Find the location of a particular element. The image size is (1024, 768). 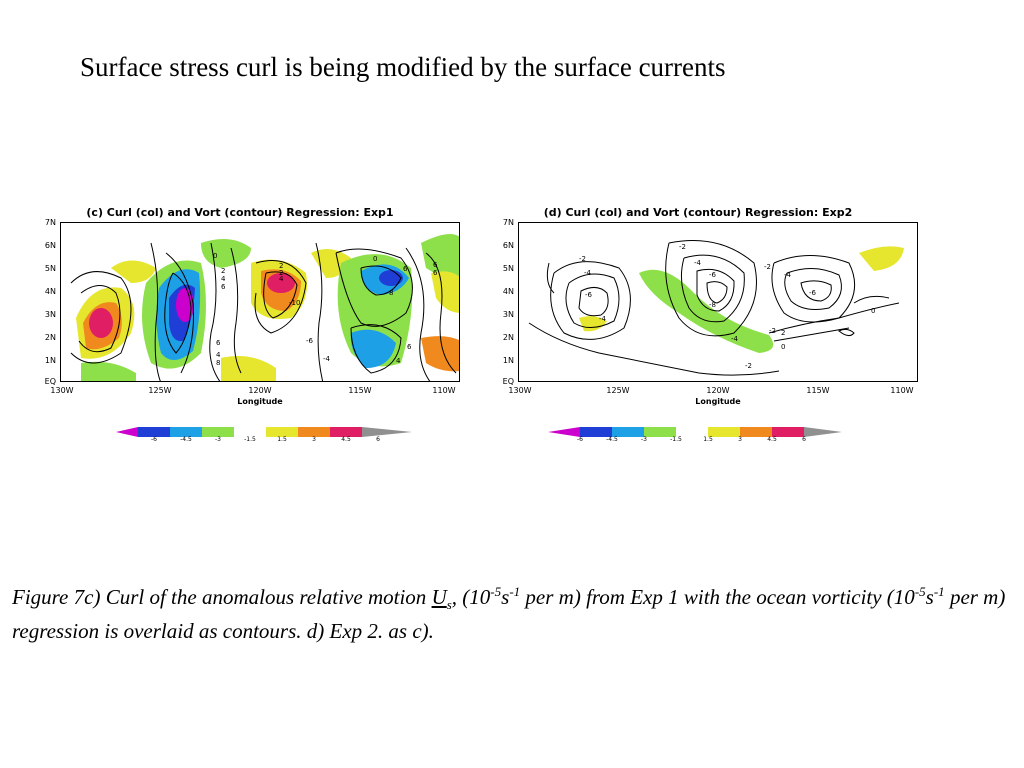

y-tick-label: 7N is located at coordinates (508, 222).